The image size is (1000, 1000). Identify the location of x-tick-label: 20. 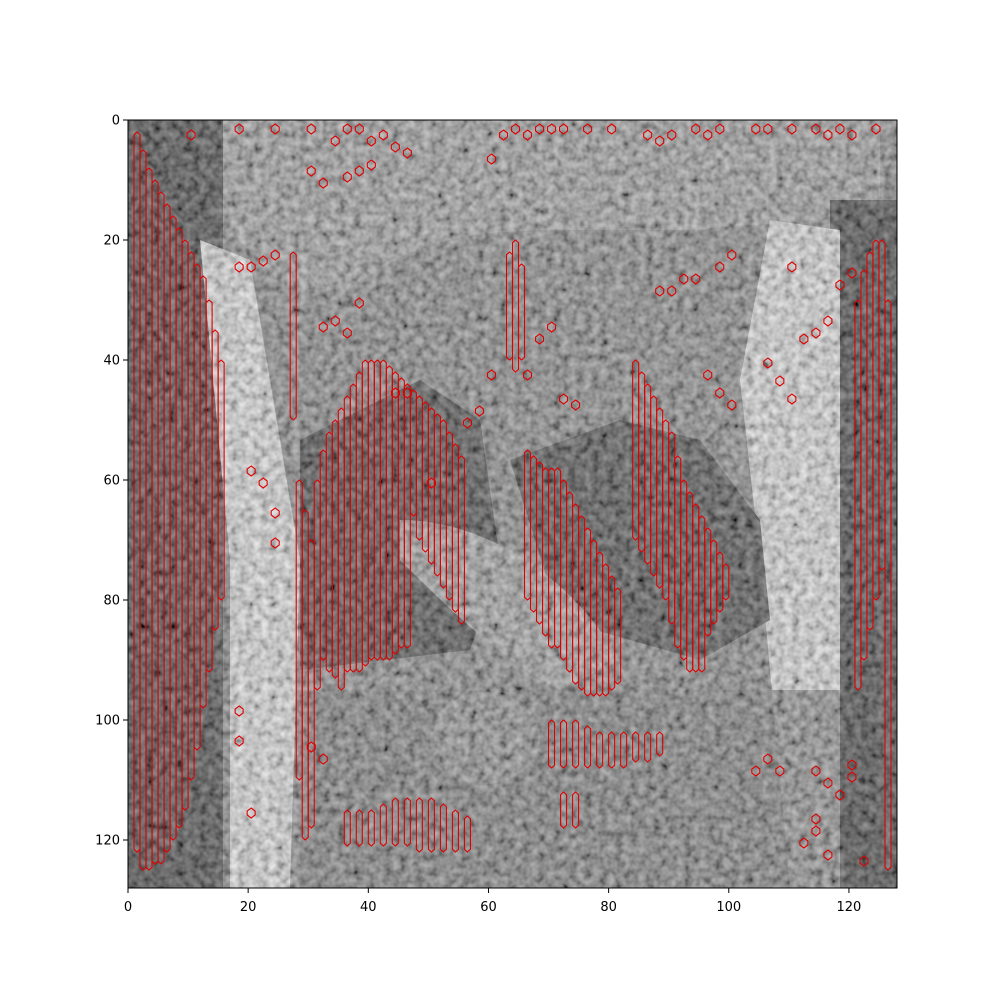
(248, 907).